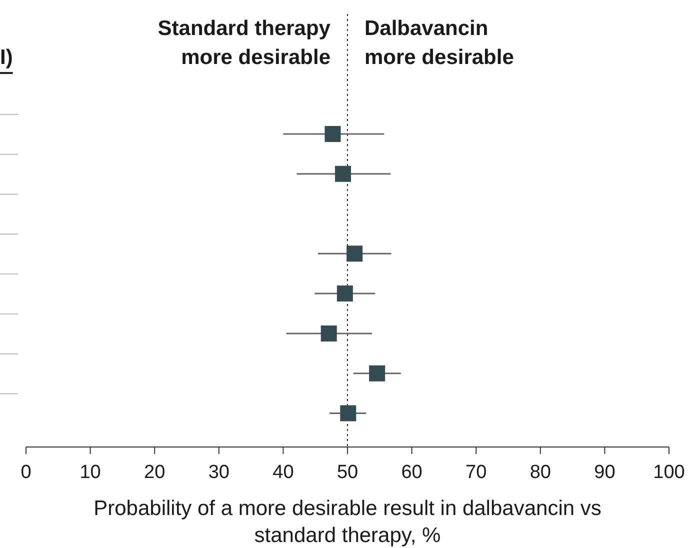 Image resolution: width=692 pixels, height=548 pixels. Describe the element at coordinates (6, 57) in the screenshot. I see `text: I)` at that location.